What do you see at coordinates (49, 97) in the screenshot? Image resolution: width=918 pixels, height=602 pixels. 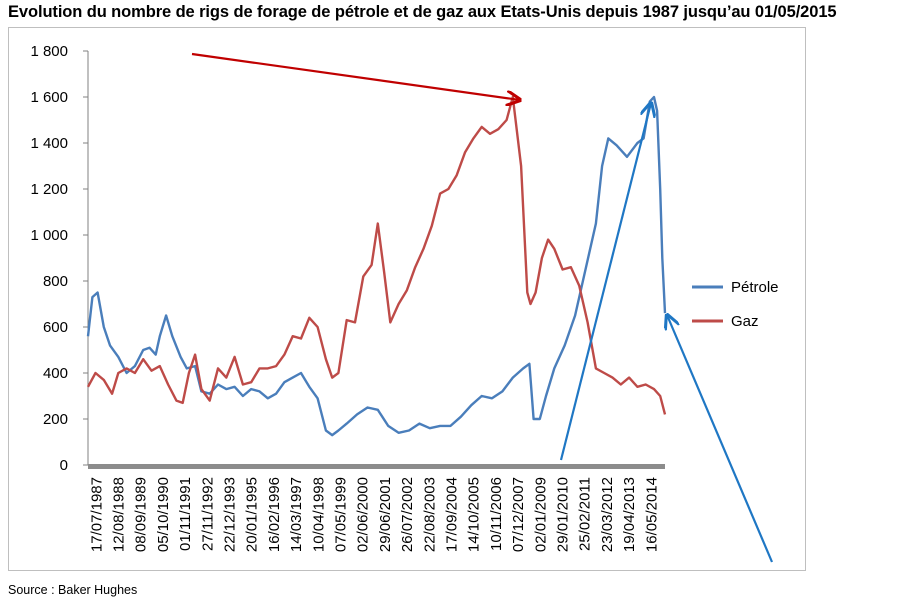 I see `y-tick-label: 1 600` at bounding box center [49, 97].